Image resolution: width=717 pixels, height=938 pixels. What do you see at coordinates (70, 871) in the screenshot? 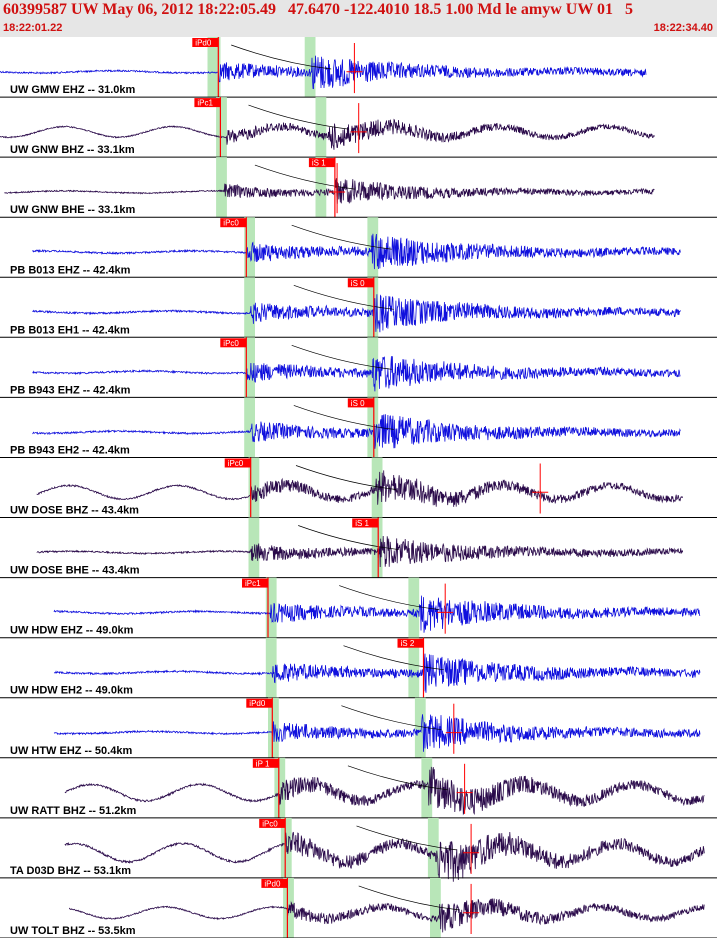
I see `station-label: TA D03D BHZ -- 53.1km` at bounding box center [70, 871].